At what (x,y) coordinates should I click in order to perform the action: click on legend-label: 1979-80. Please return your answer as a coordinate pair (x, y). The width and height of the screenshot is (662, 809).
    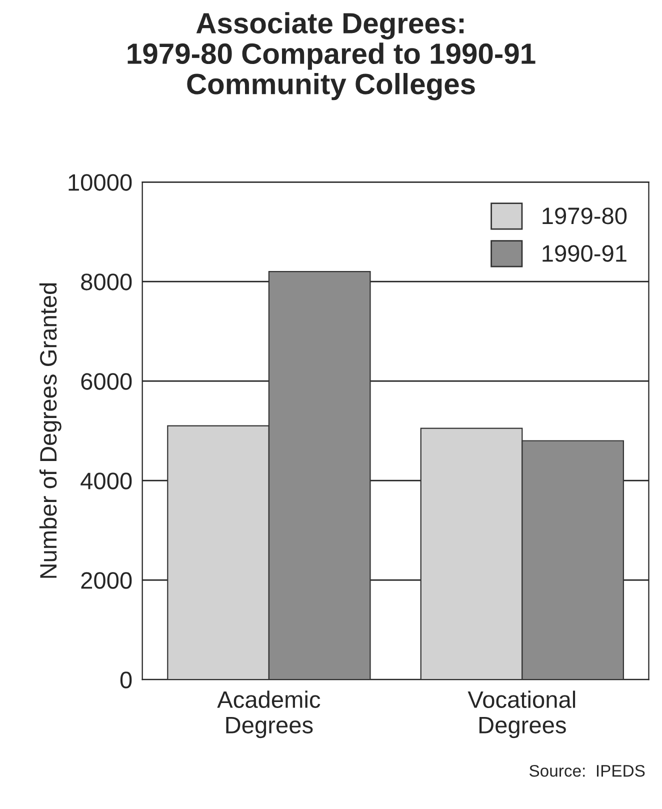
    Looking at the image, I should click on (584, 216).